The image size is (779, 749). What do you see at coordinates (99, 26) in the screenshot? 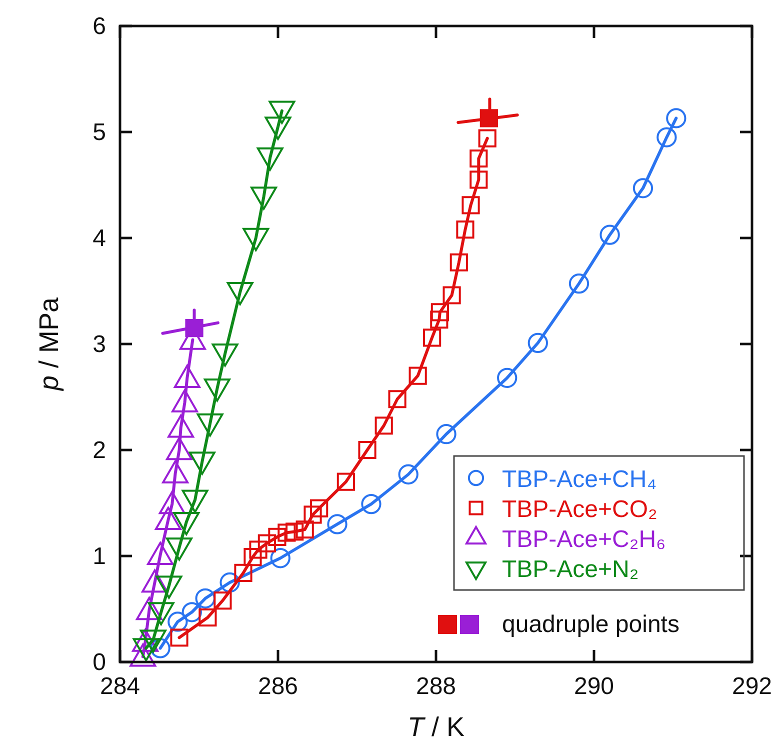
I see `y-tick-label: 6` at bounding box center [99, 26].